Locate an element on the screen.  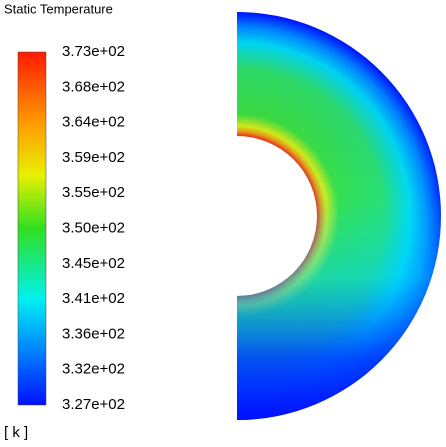
colorbar-label: 3.36e+02 is located at coordinates (93, 333).